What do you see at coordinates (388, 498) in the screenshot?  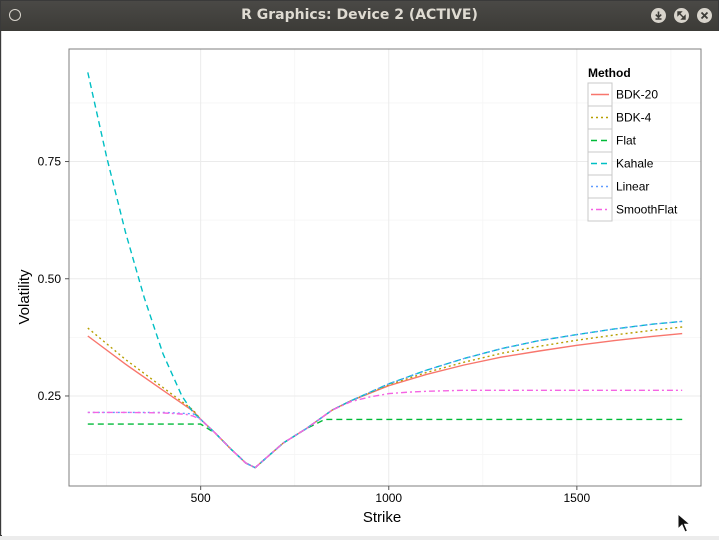 I see `x-tick-label: 1000` at bounding box center [388, 498].